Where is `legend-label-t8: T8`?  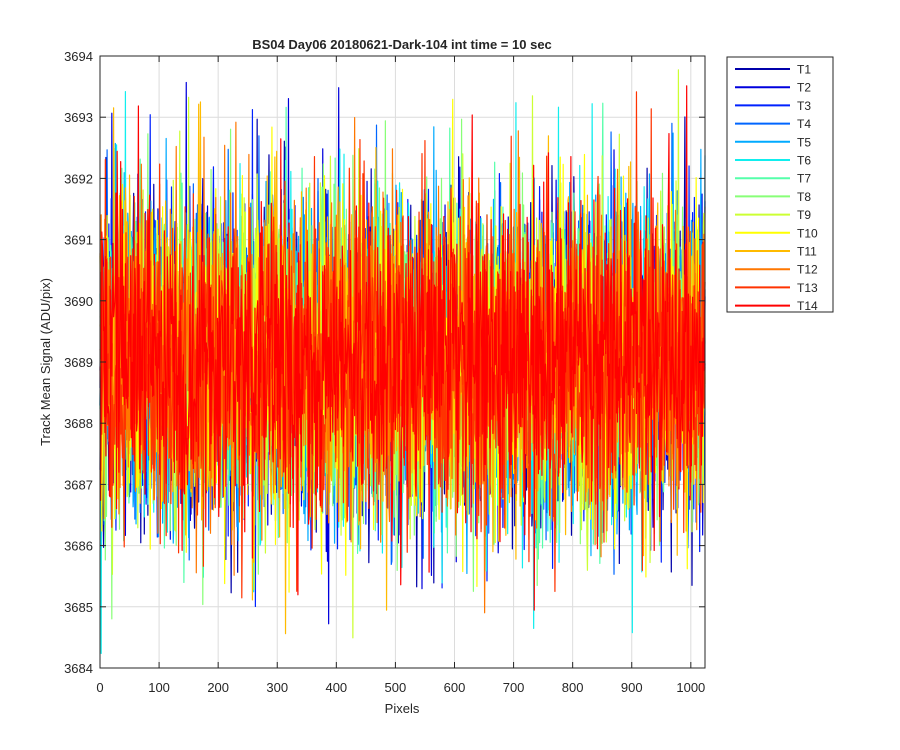 legend-label-t8: T8 is located at coordinates (804, 197).